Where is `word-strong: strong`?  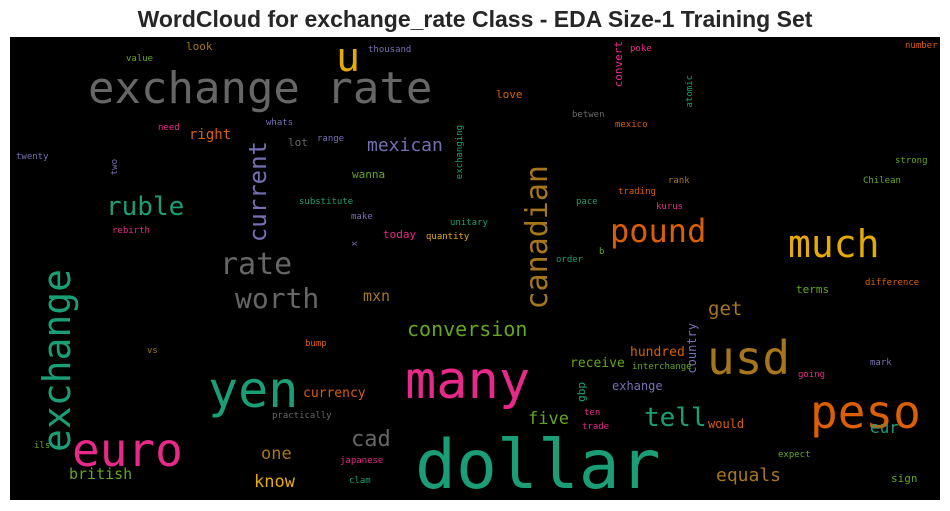 word-strong: strong is located at coordinates (911, 161).